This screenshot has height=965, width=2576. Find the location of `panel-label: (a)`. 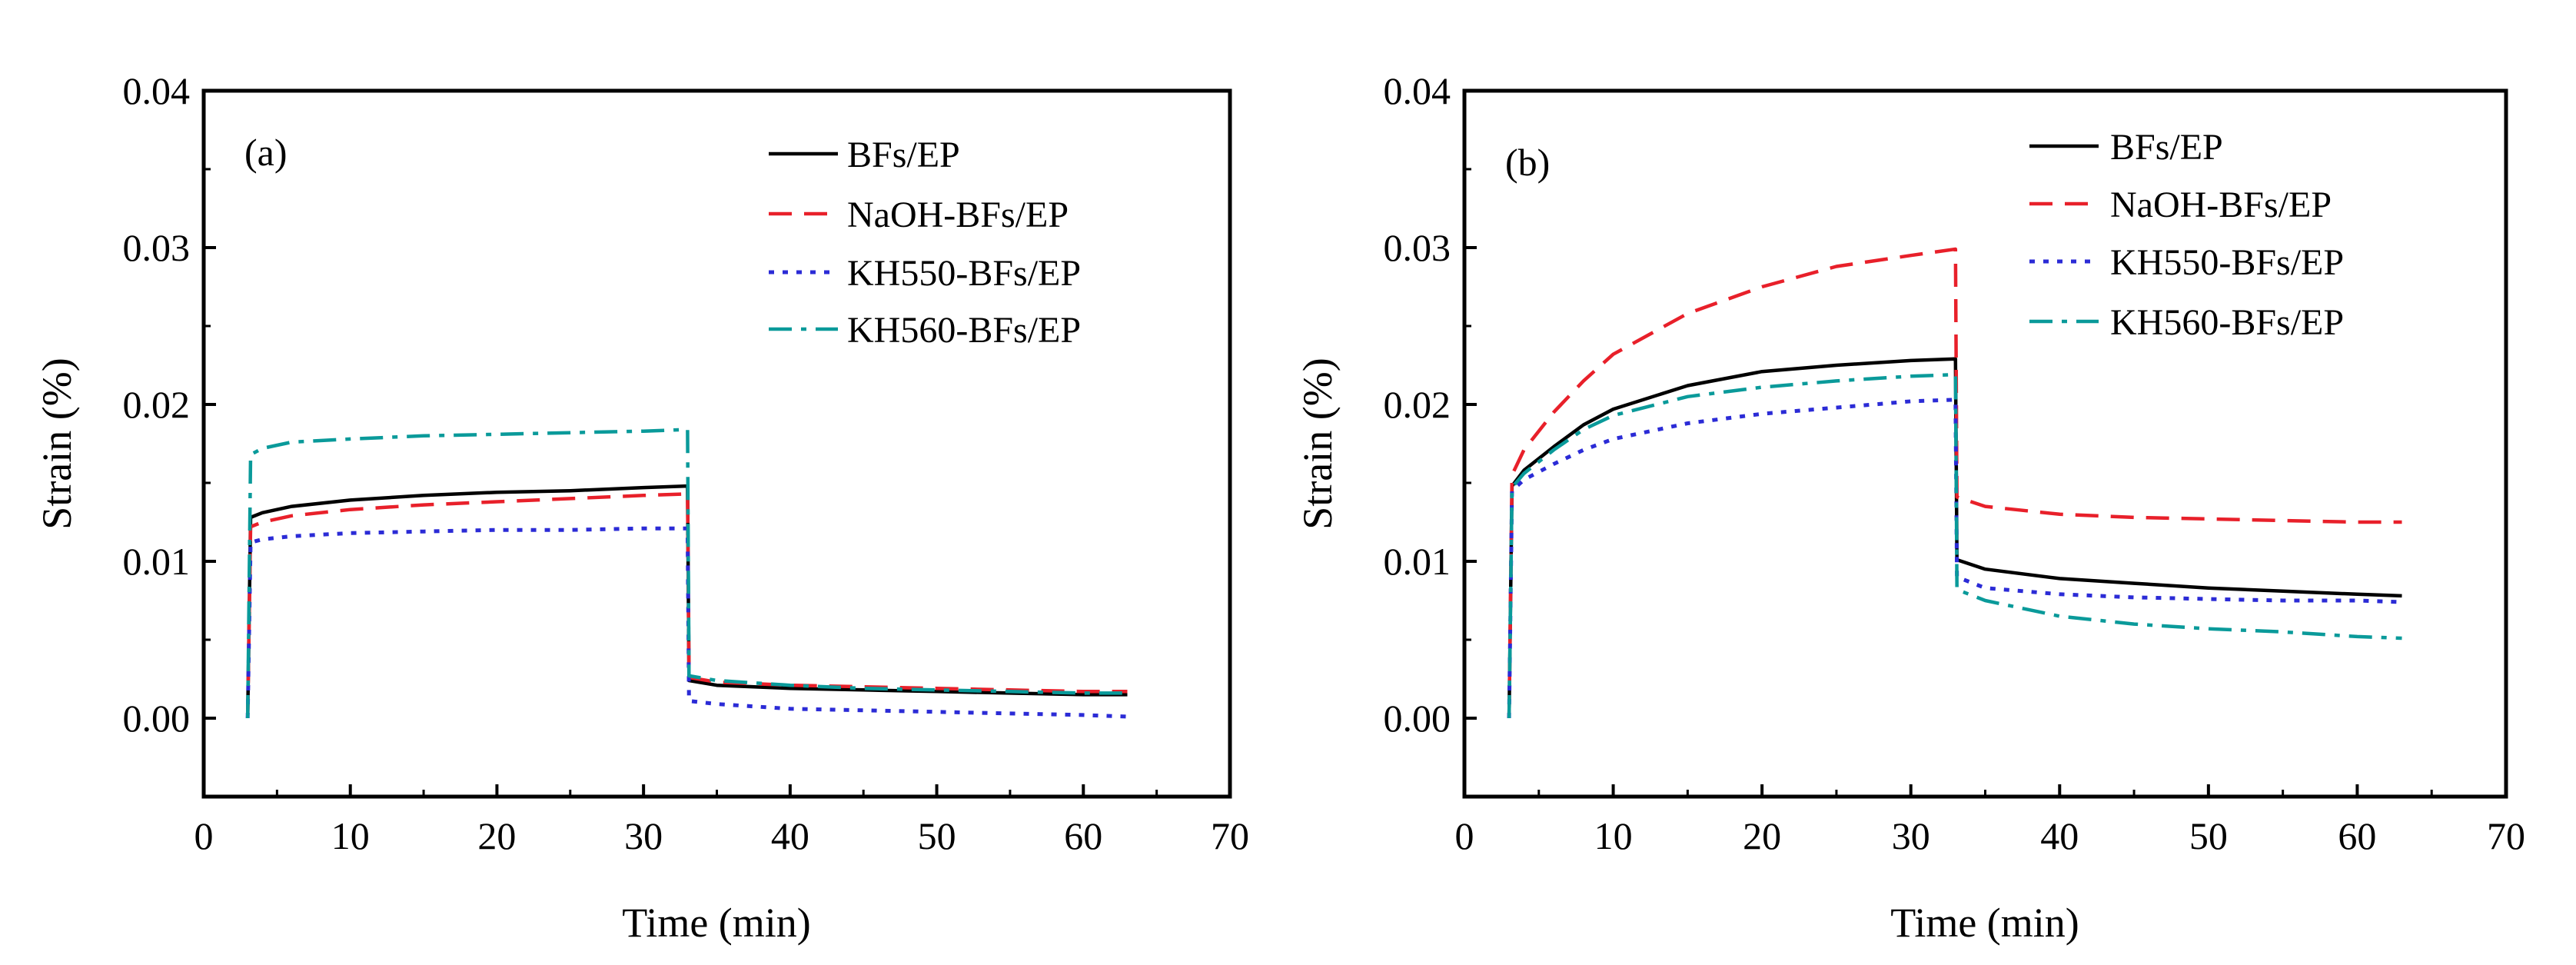

panel-label: (a) is located at coordinates (266, 152).